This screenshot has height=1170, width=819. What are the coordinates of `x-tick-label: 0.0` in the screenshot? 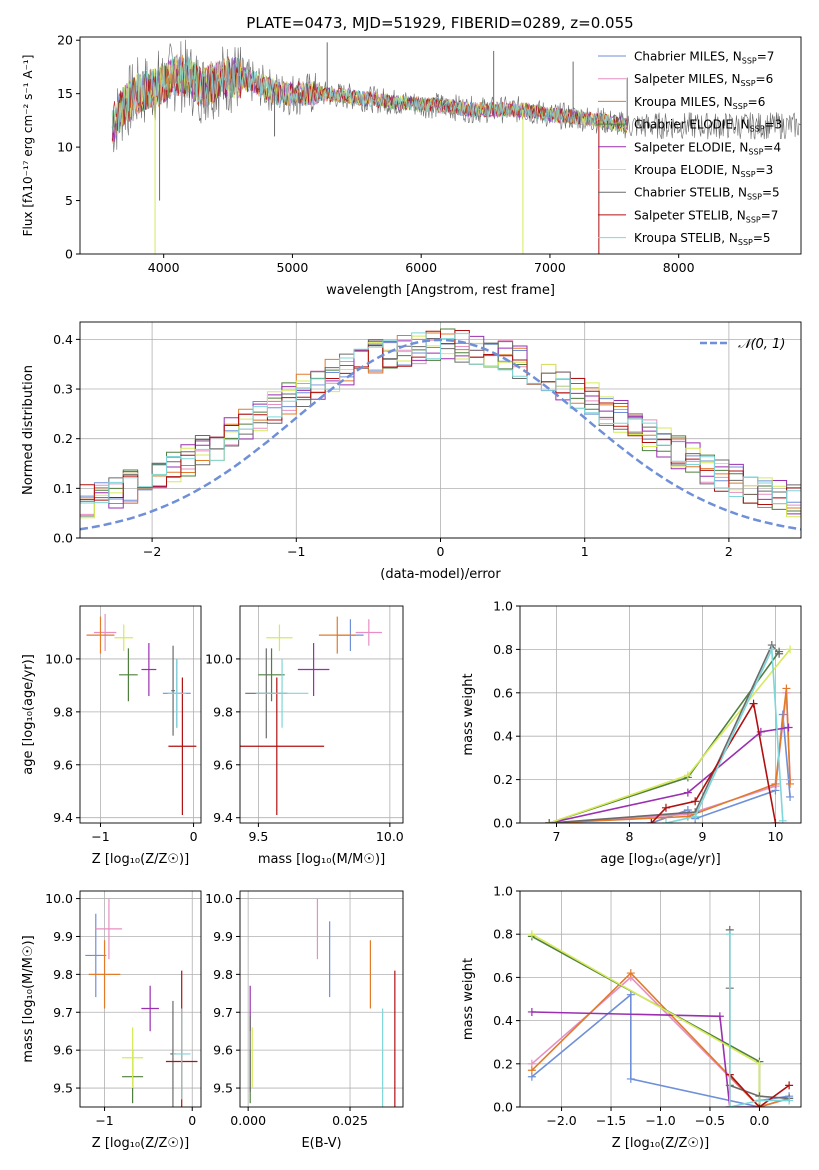 It's located at (759, 1120).